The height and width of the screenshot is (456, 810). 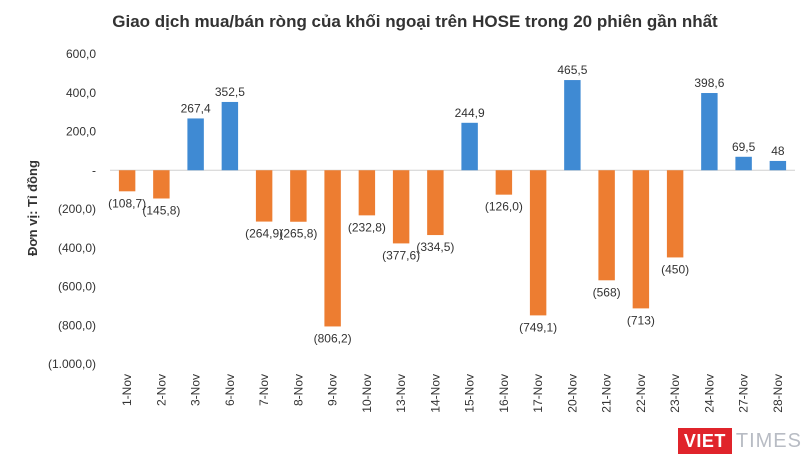 I want to click on x-tick-label: 10-Nov, so click(x=367, y=393).